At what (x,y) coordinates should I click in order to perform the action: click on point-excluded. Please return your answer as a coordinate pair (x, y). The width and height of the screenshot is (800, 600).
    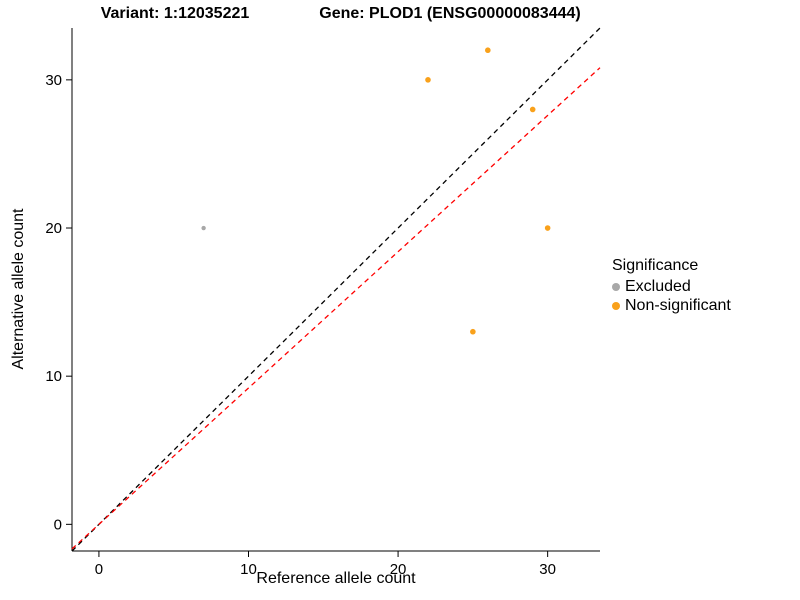
    Looking at the image, I should click on (203, 228).